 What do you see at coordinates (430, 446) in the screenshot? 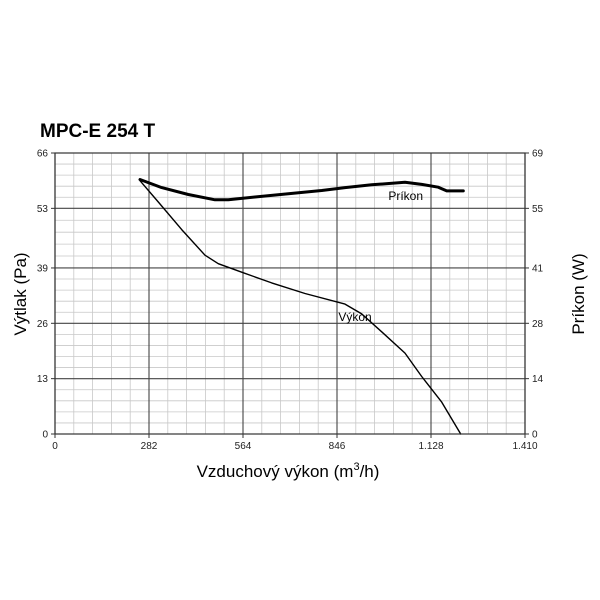
I see `x-tick-label: 1.128` at bounding box center [430, 446].